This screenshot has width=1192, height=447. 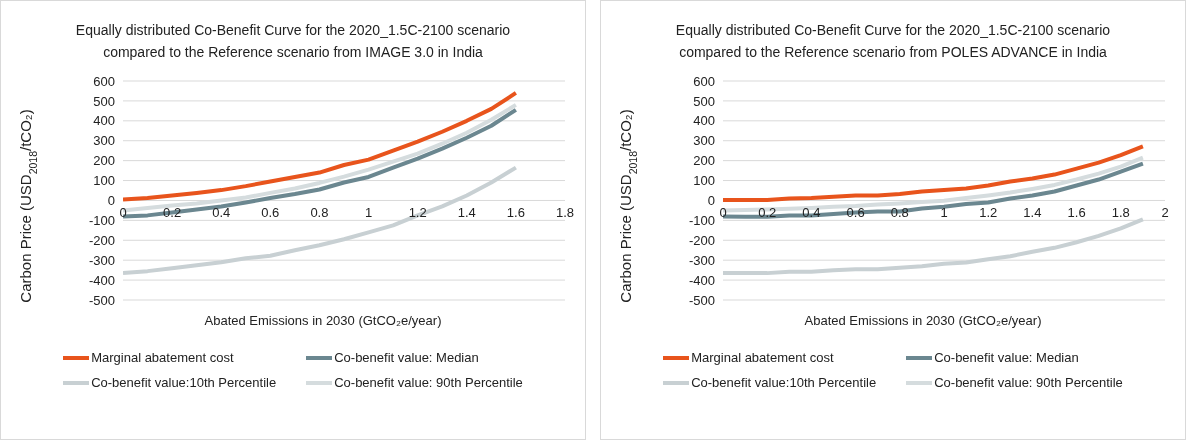 What do you see at coordinates (1165, 212) in the screenshot?
I see `x-tick-label: 2` at bounding box center [1165, 212].